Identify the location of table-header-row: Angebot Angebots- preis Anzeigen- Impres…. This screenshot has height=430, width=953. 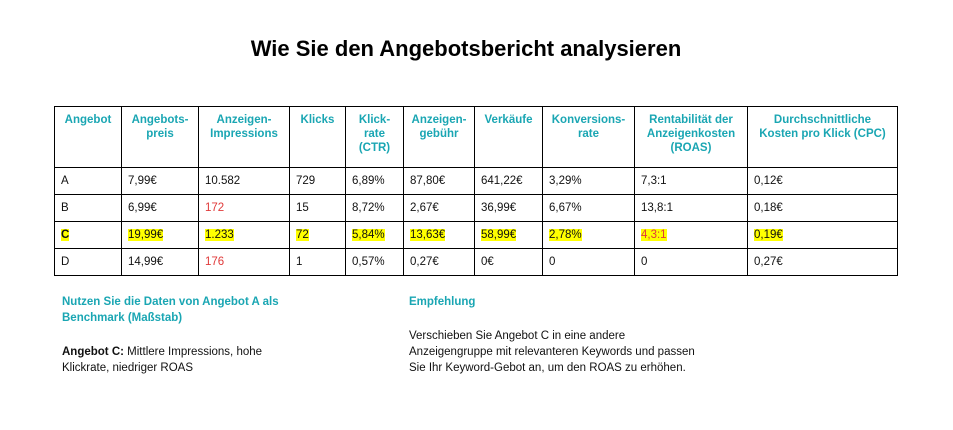
(476, 137).